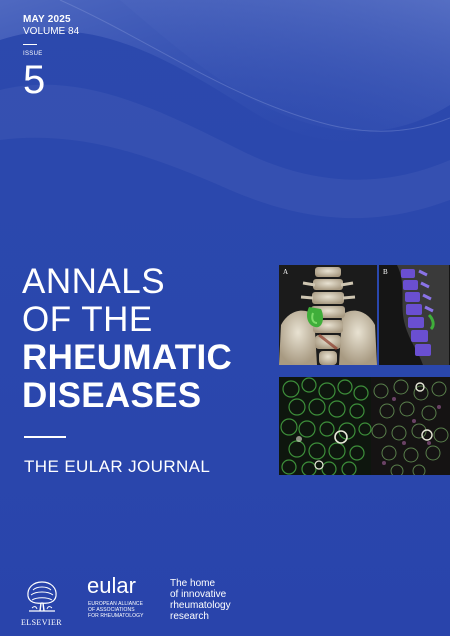 Image resolution: width=450 pixels, height=636 pixels. Describe the element at coordinates (116, 616) in the screenshot. I see `eular-desc-line-3: FOR RHEUMATOLOGY` at that location.